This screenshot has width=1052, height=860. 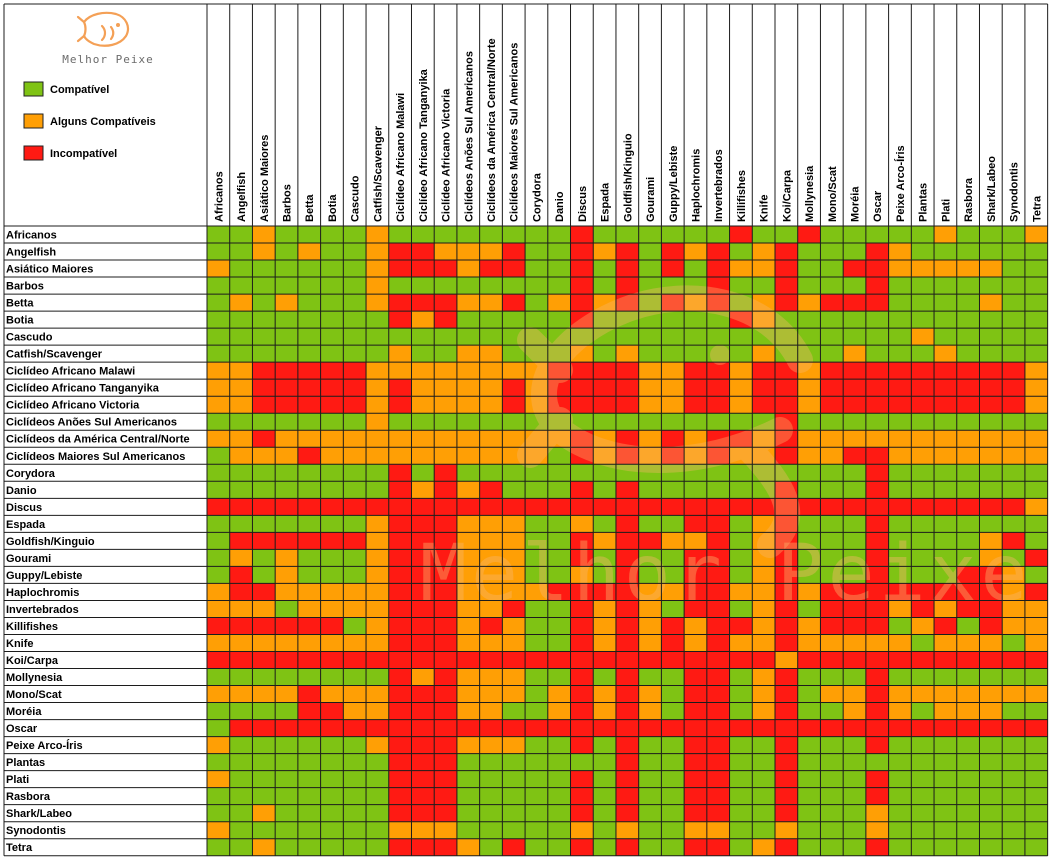 I want to click on column-label: Shark/Labeo, so click(x=992, y=189).